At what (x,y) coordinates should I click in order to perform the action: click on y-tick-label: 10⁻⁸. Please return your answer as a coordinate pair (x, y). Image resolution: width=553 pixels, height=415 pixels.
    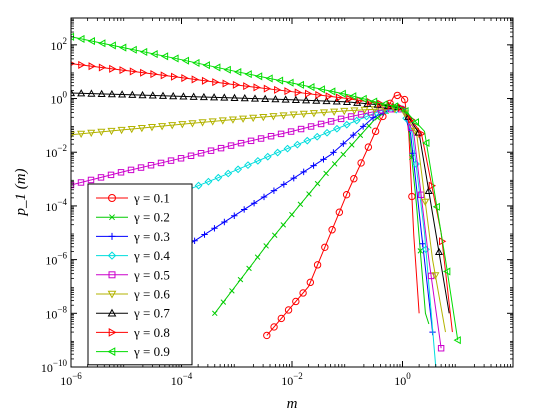
    Looking at the image, I should click on (56, 312).